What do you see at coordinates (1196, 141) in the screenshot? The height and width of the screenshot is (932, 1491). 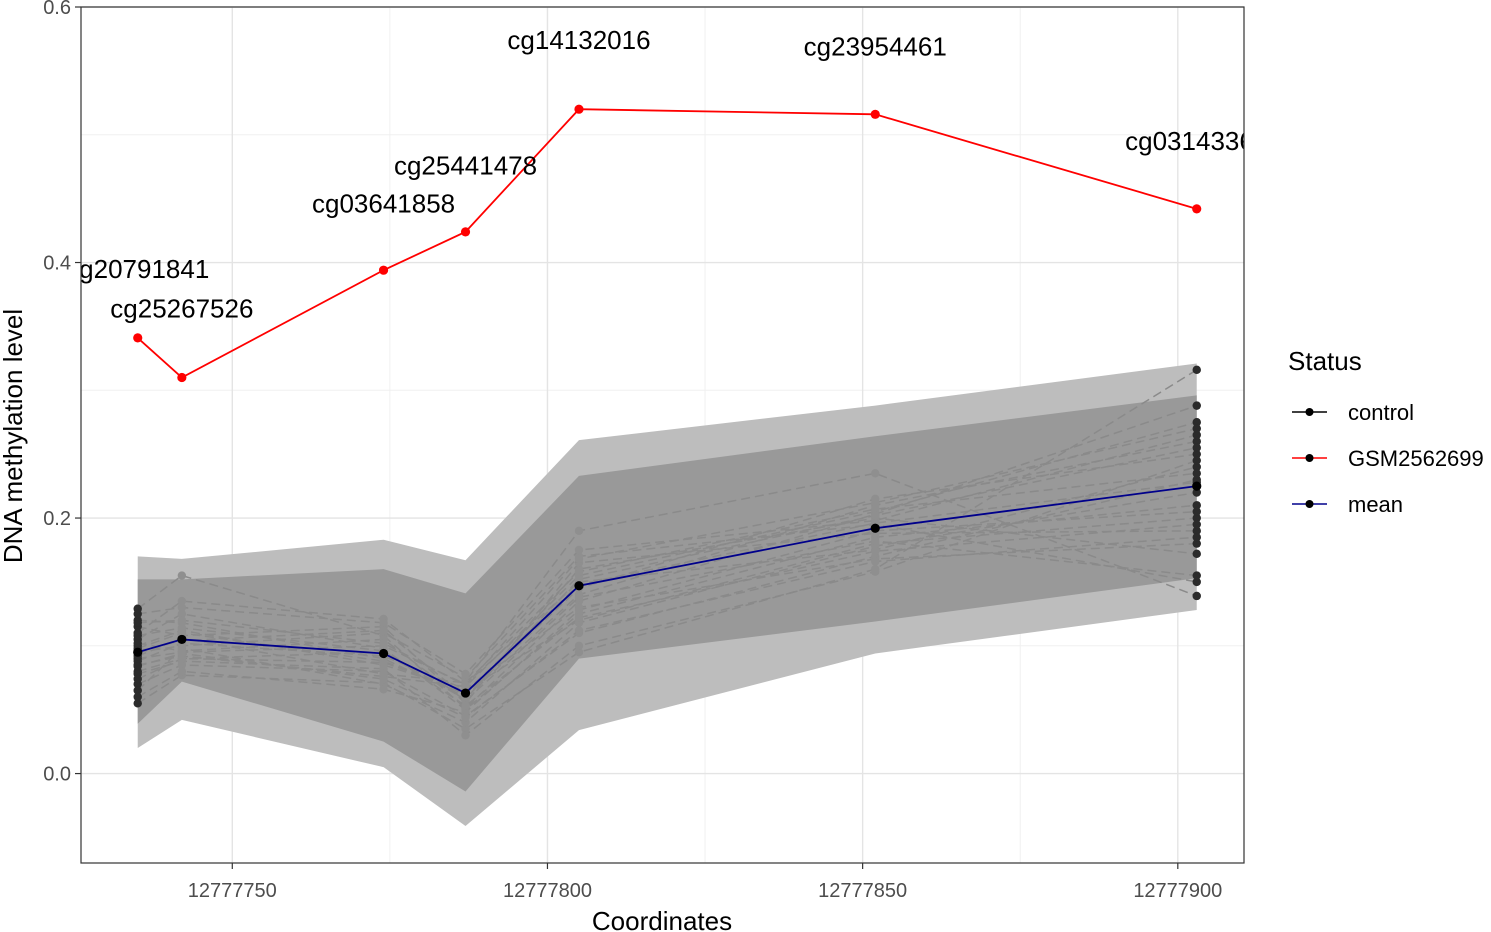 I see `probe-label: cg03143365` at bounding box center [1196, 141].